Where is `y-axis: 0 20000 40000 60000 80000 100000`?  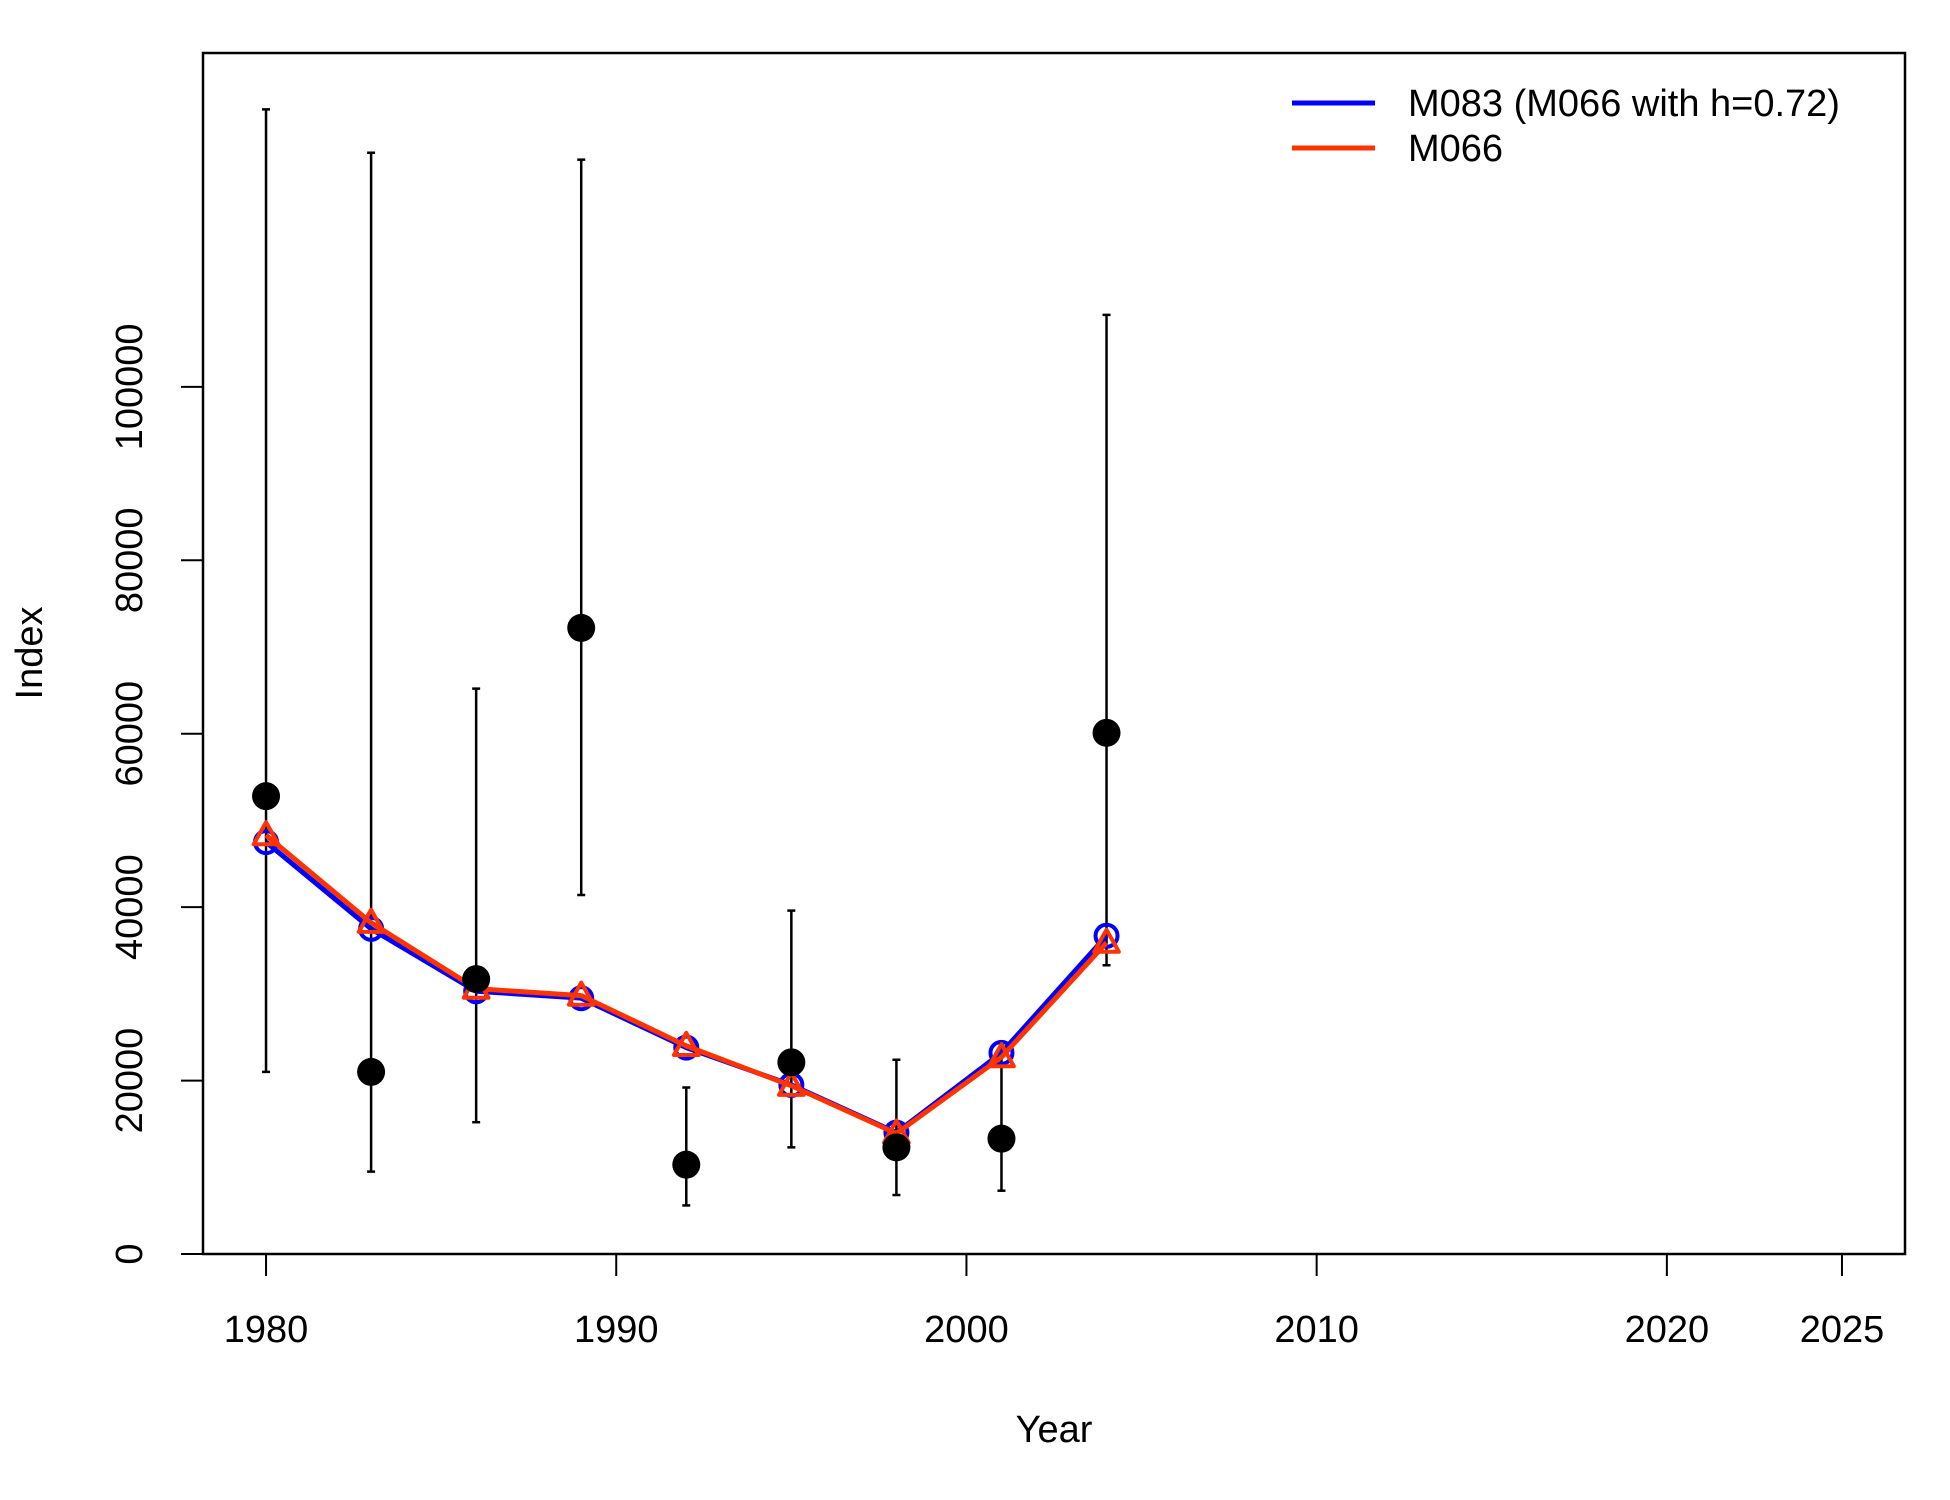
y-axis: 0 20000 40000 60000 80000 100000 is located at coordinates (156, 794).